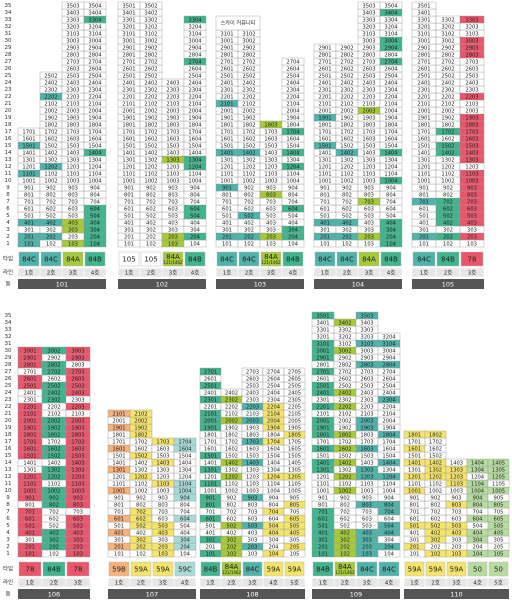 This screenshot has height=605, width=512. What do you see at coordinates (274, 484) in the screenshot?
I see `unit-number: 1104` at bounding box center [274, 484].